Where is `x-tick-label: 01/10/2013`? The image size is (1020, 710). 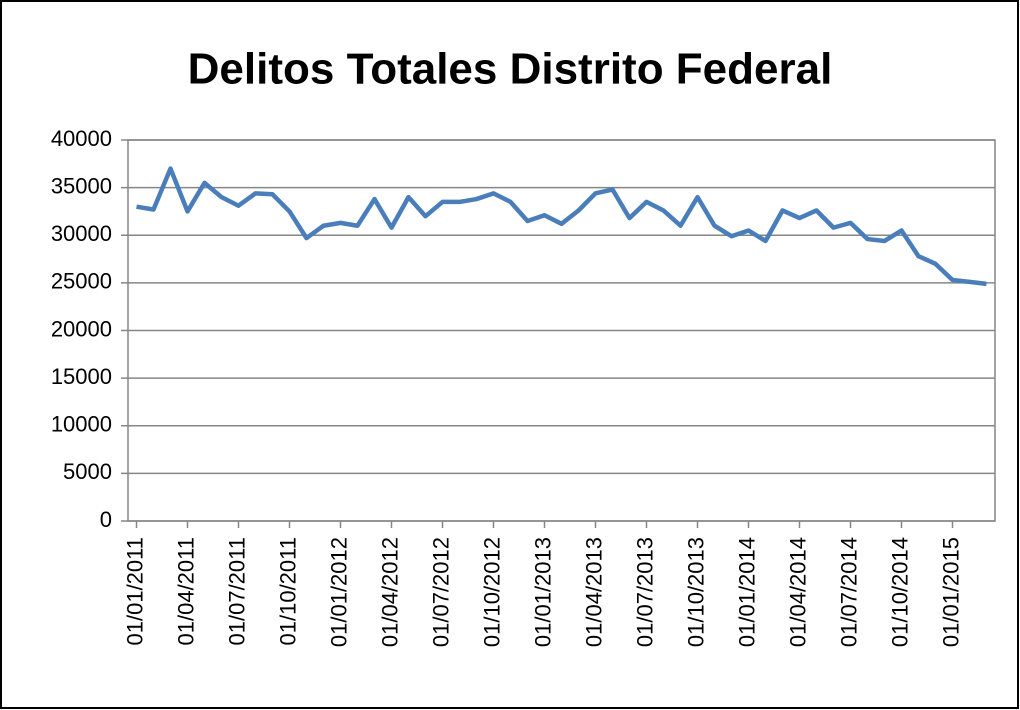 x-tick-label: 01/10/2013 is located at coordinates (695, 592).